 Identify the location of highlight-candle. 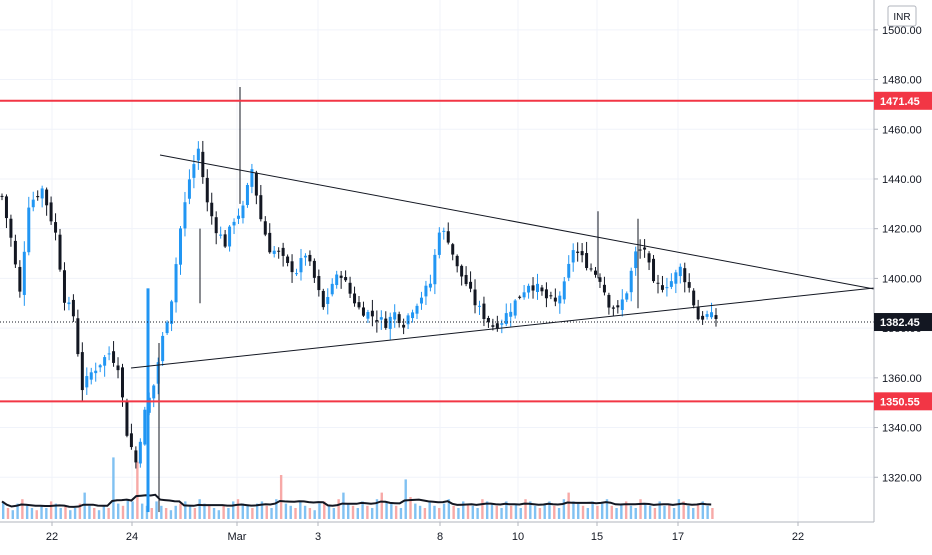
(159, 428).